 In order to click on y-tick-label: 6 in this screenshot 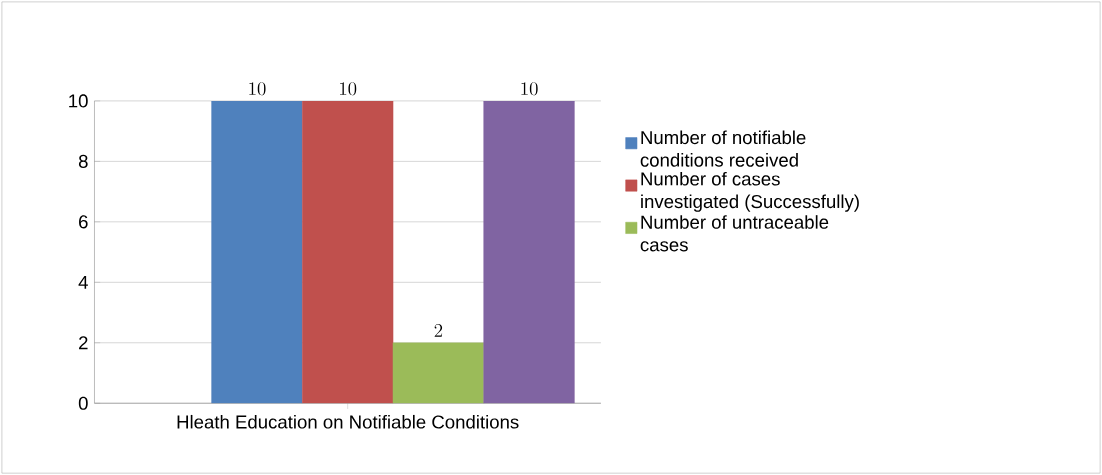, I will do `click(83, 222)`.